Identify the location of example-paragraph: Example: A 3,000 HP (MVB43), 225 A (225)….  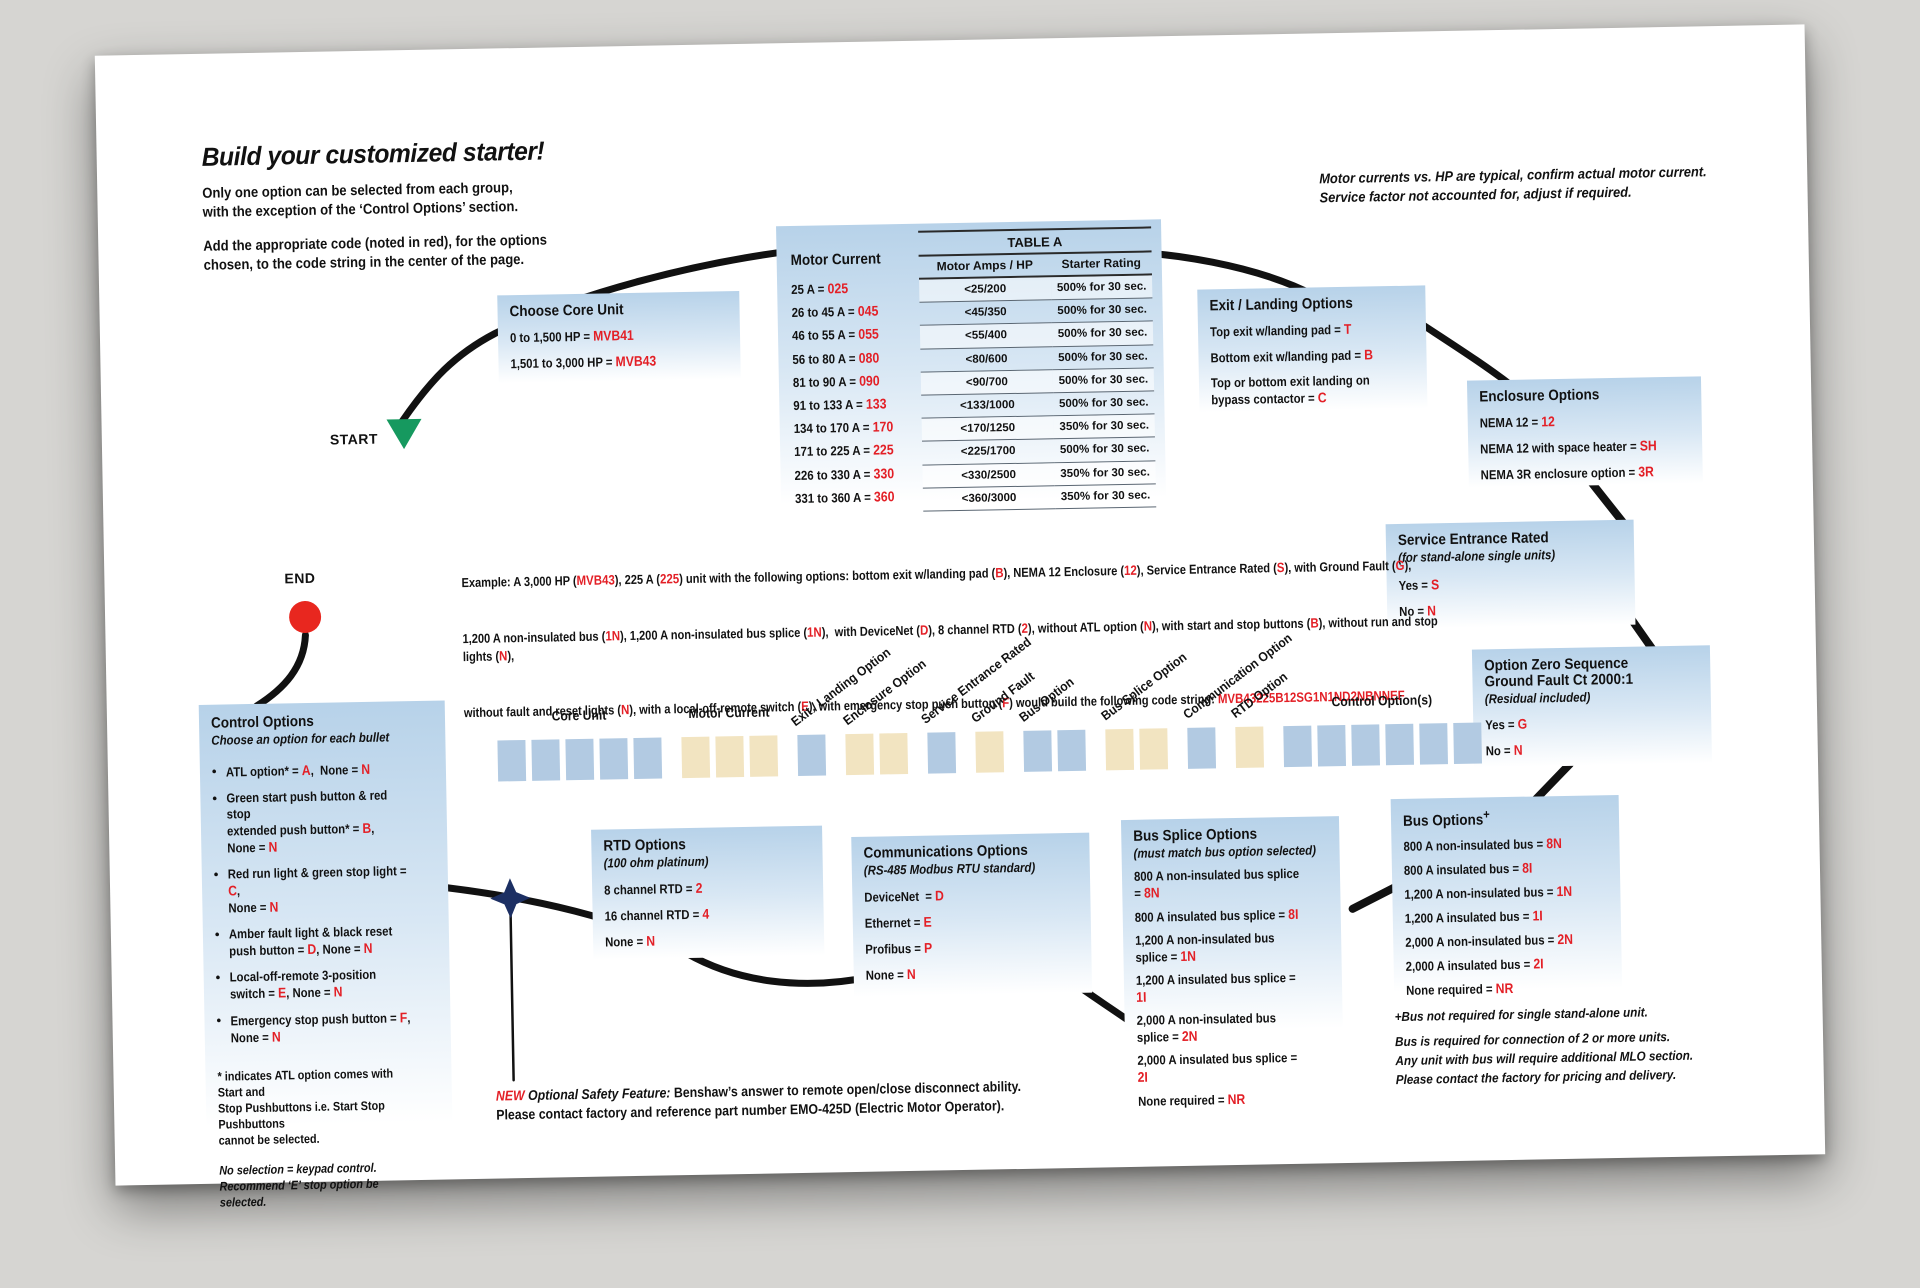
(964, 639).